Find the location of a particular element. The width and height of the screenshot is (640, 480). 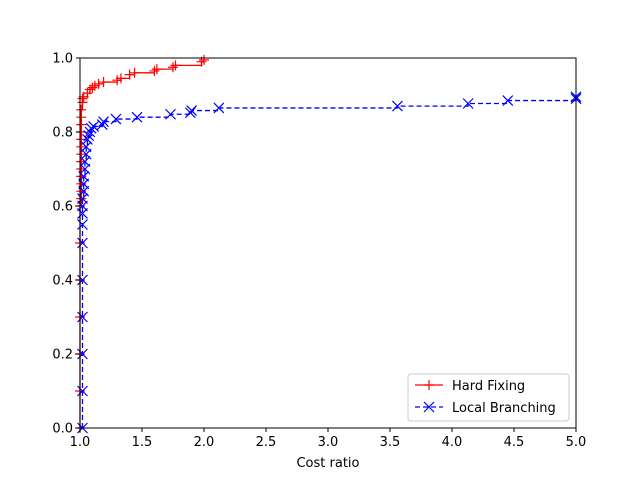

y-tick-label: 0.6 is located at coordinates (62, 207).